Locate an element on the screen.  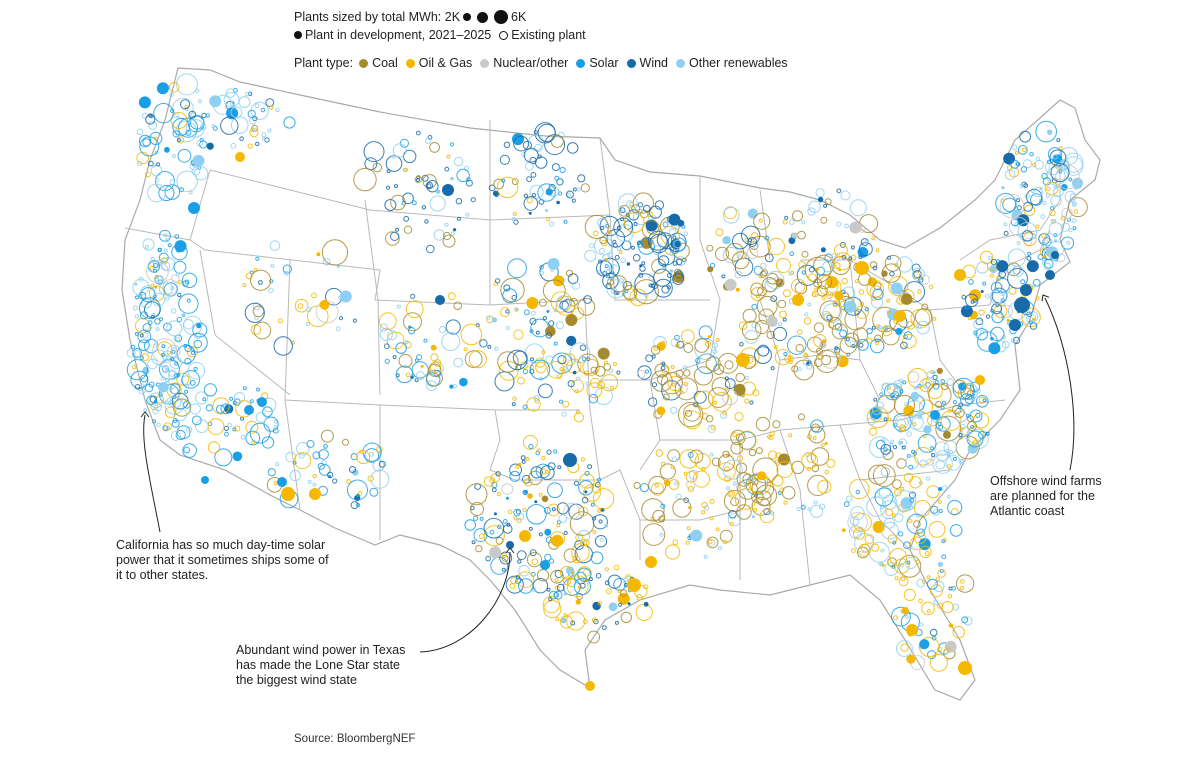
nuclear-plant-development is located at coordinates (495, 552).